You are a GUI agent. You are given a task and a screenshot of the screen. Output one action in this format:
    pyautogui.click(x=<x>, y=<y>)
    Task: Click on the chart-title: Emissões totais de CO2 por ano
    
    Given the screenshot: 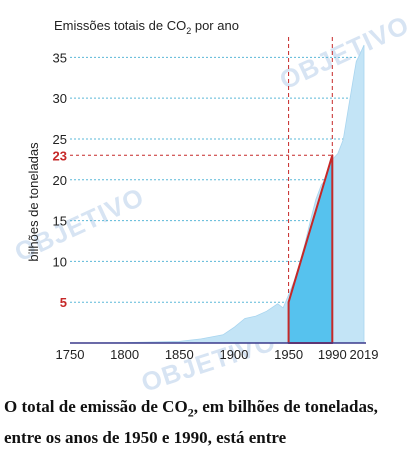 What is the action you would take?
    pyautogui.click(x=146, y=27)
    